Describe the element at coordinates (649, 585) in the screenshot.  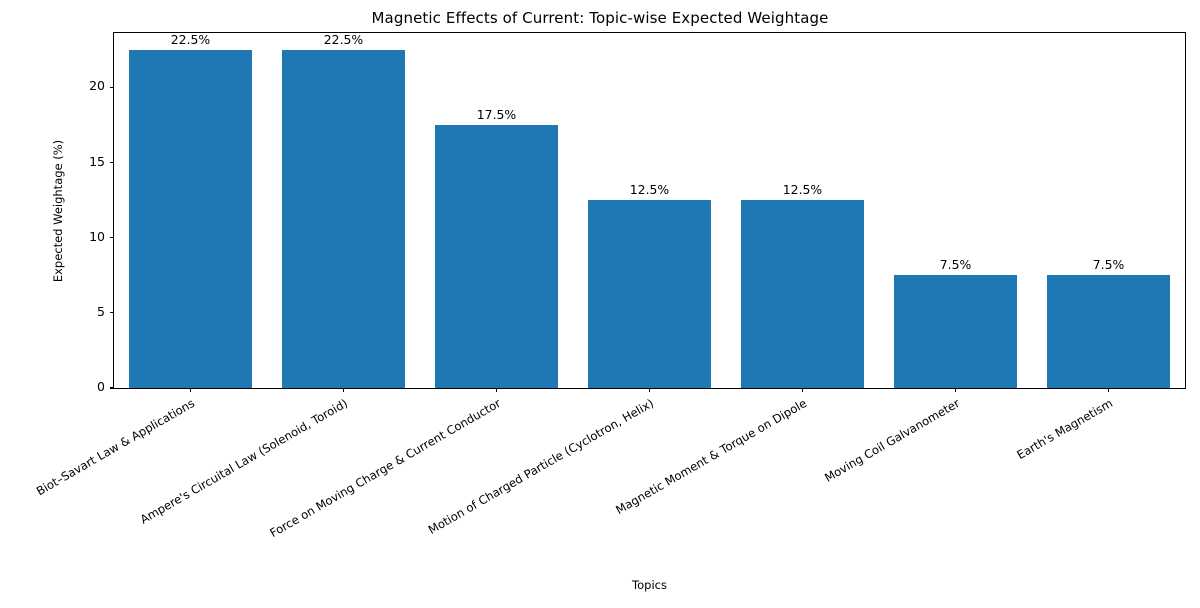
I see `x-axis-label: Topics` at that location.